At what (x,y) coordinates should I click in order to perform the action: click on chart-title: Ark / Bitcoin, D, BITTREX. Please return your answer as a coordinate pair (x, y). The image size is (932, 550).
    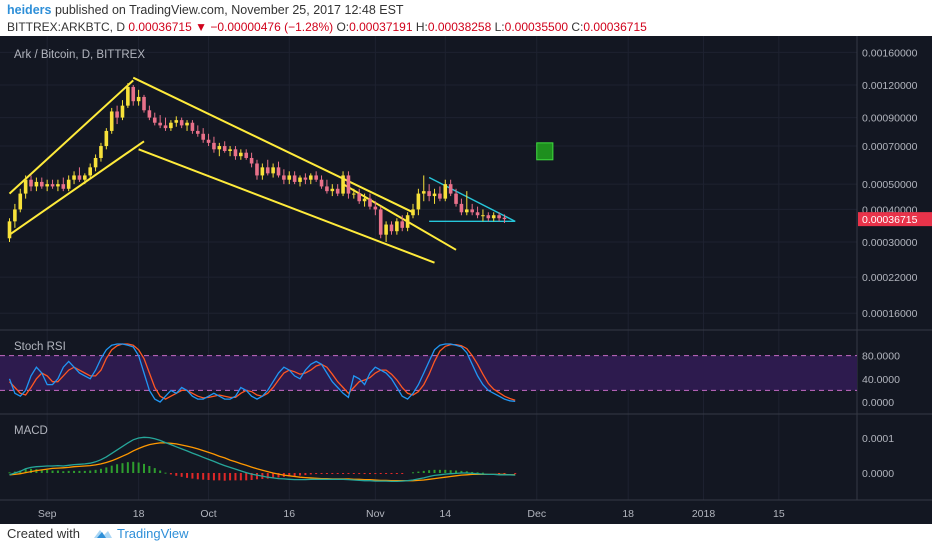
    Looking at the image, I should click on (79, 55).